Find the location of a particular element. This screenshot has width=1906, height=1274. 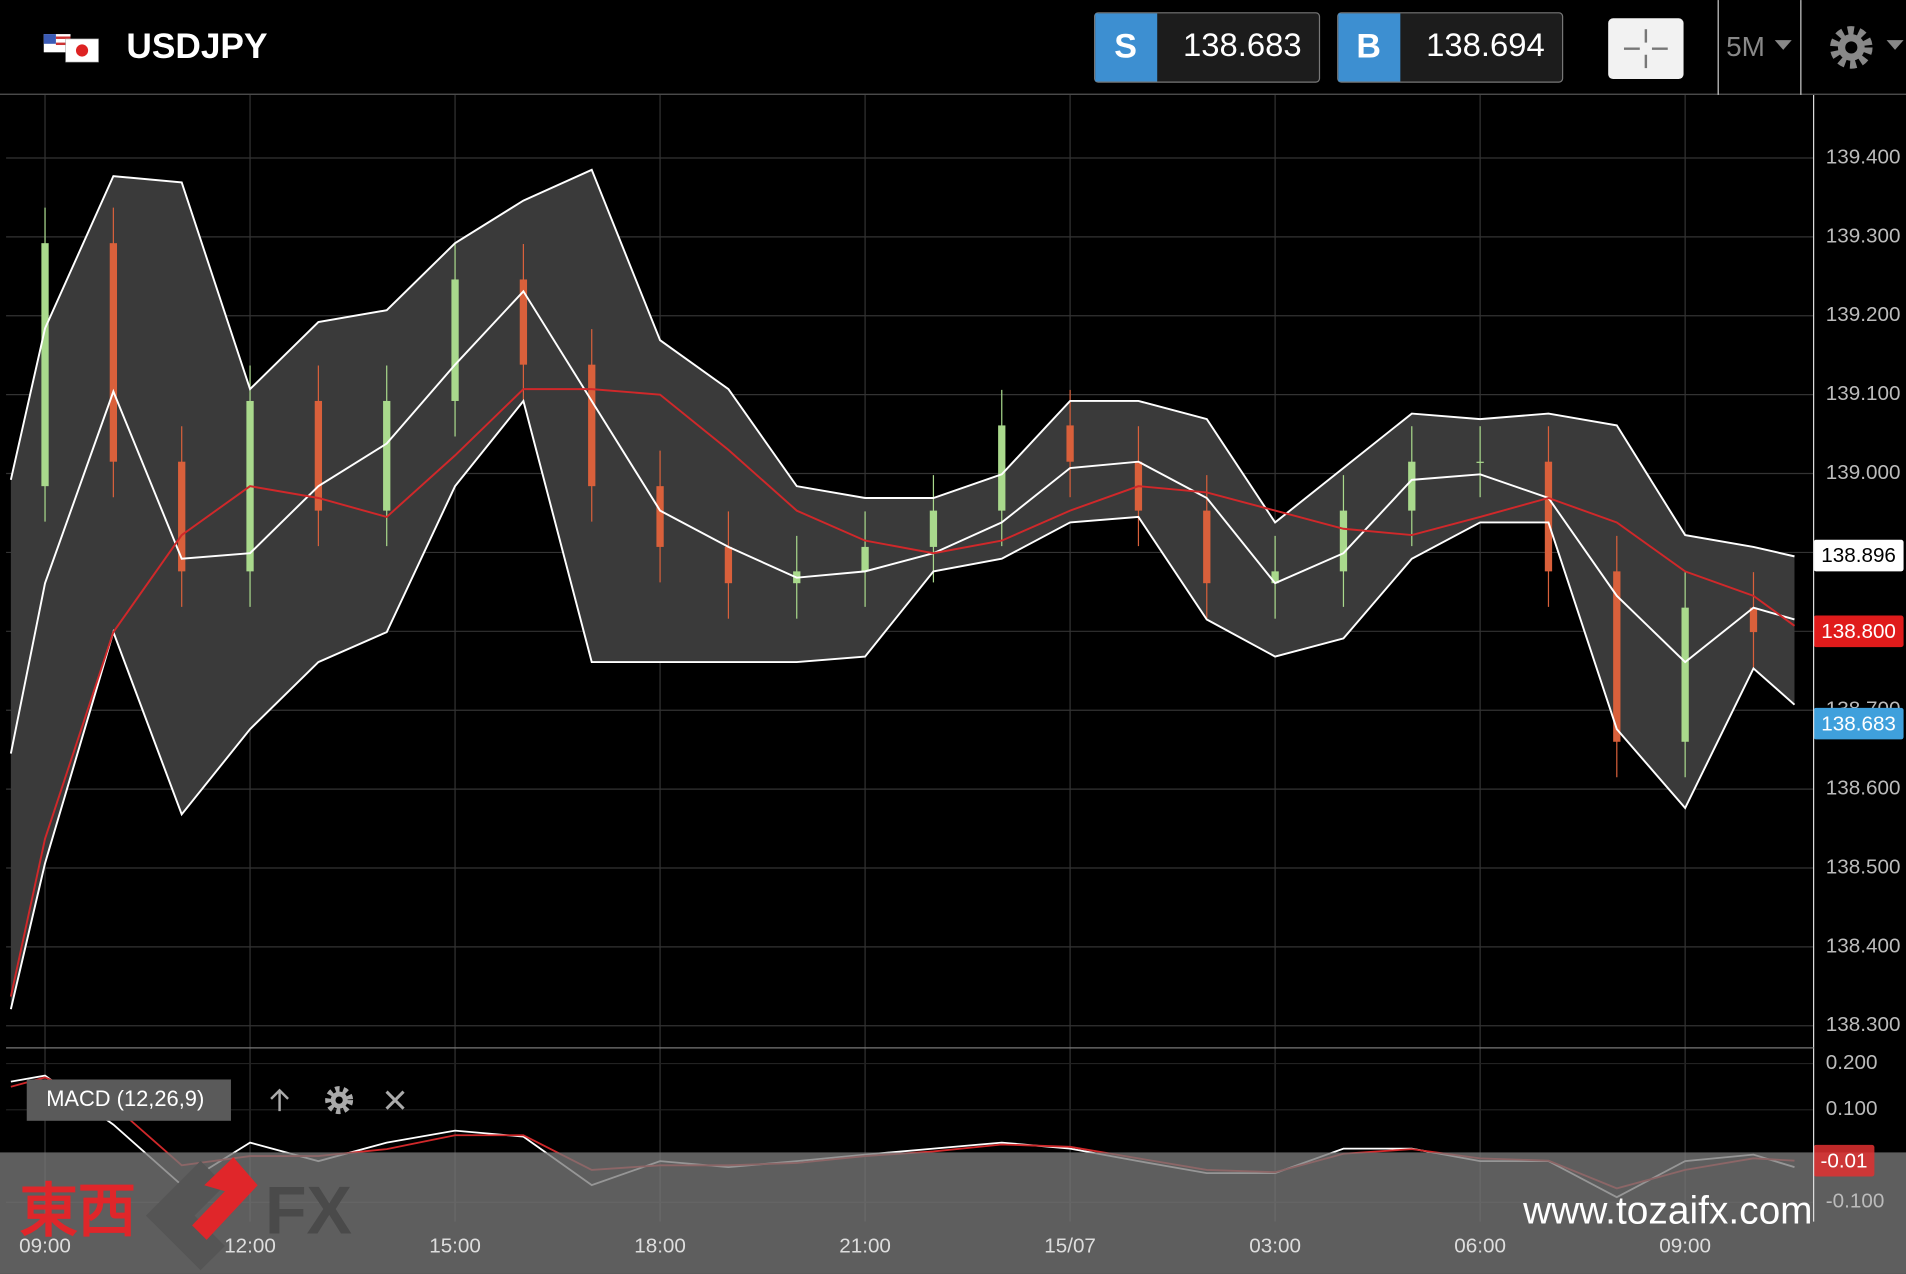

watermark-cjk: 東西 is located at coordinates (77, 1211).